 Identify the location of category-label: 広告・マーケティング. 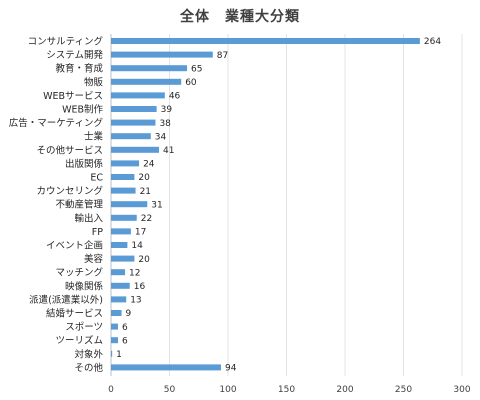
(56, 123).